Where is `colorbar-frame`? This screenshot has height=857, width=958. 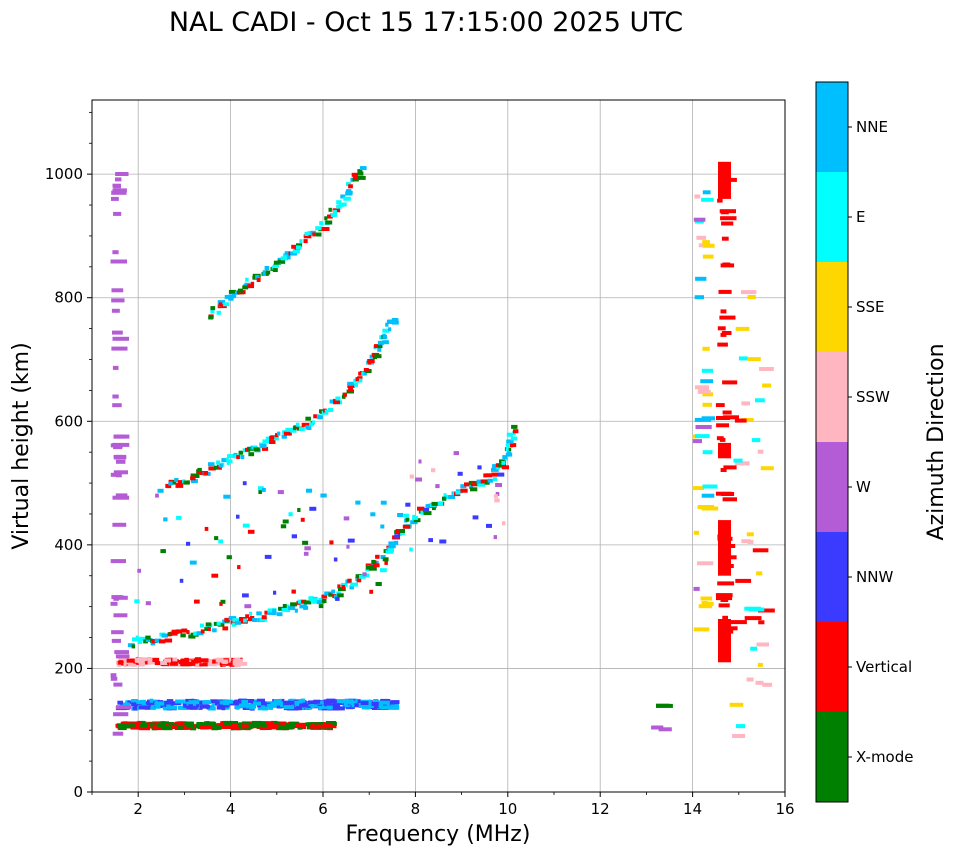
colorbar-frame is located at coordinates (832, 442).